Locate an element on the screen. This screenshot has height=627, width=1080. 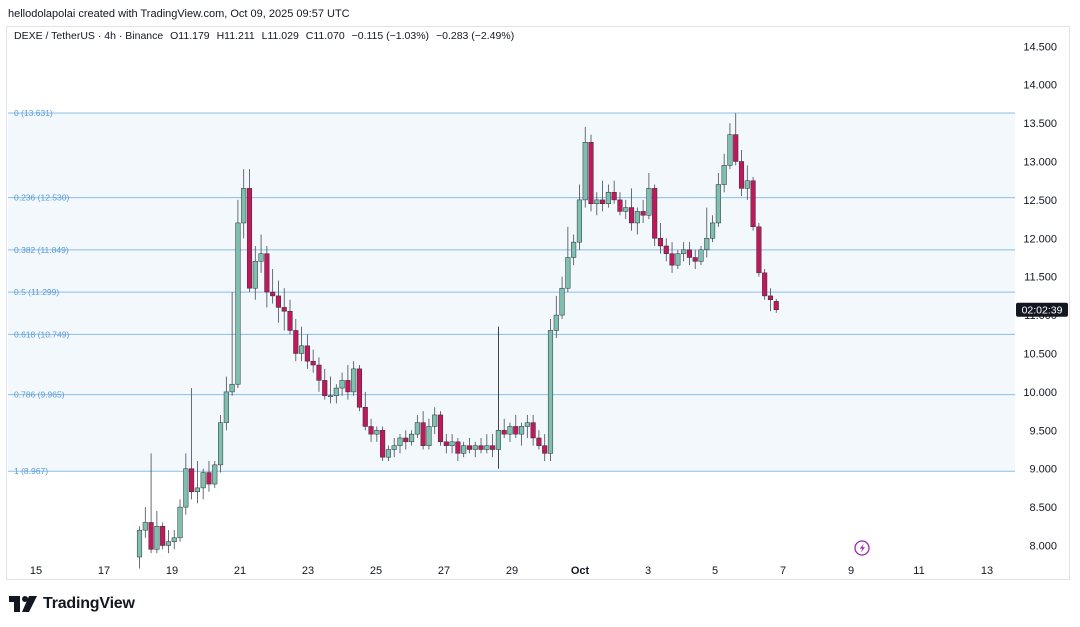
x-tick-label: 29 is located at coordinates (512, 571).